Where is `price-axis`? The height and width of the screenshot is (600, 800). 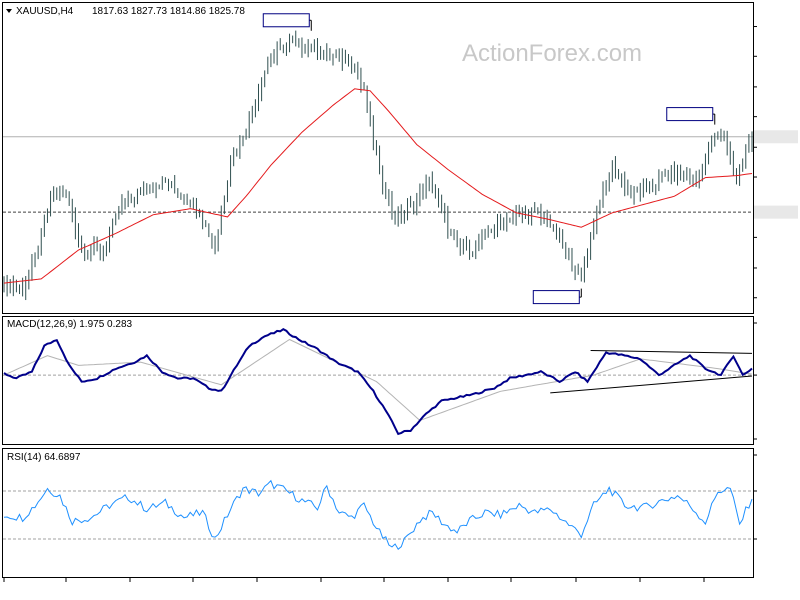
price-axis is located at coordinates (775, 162).